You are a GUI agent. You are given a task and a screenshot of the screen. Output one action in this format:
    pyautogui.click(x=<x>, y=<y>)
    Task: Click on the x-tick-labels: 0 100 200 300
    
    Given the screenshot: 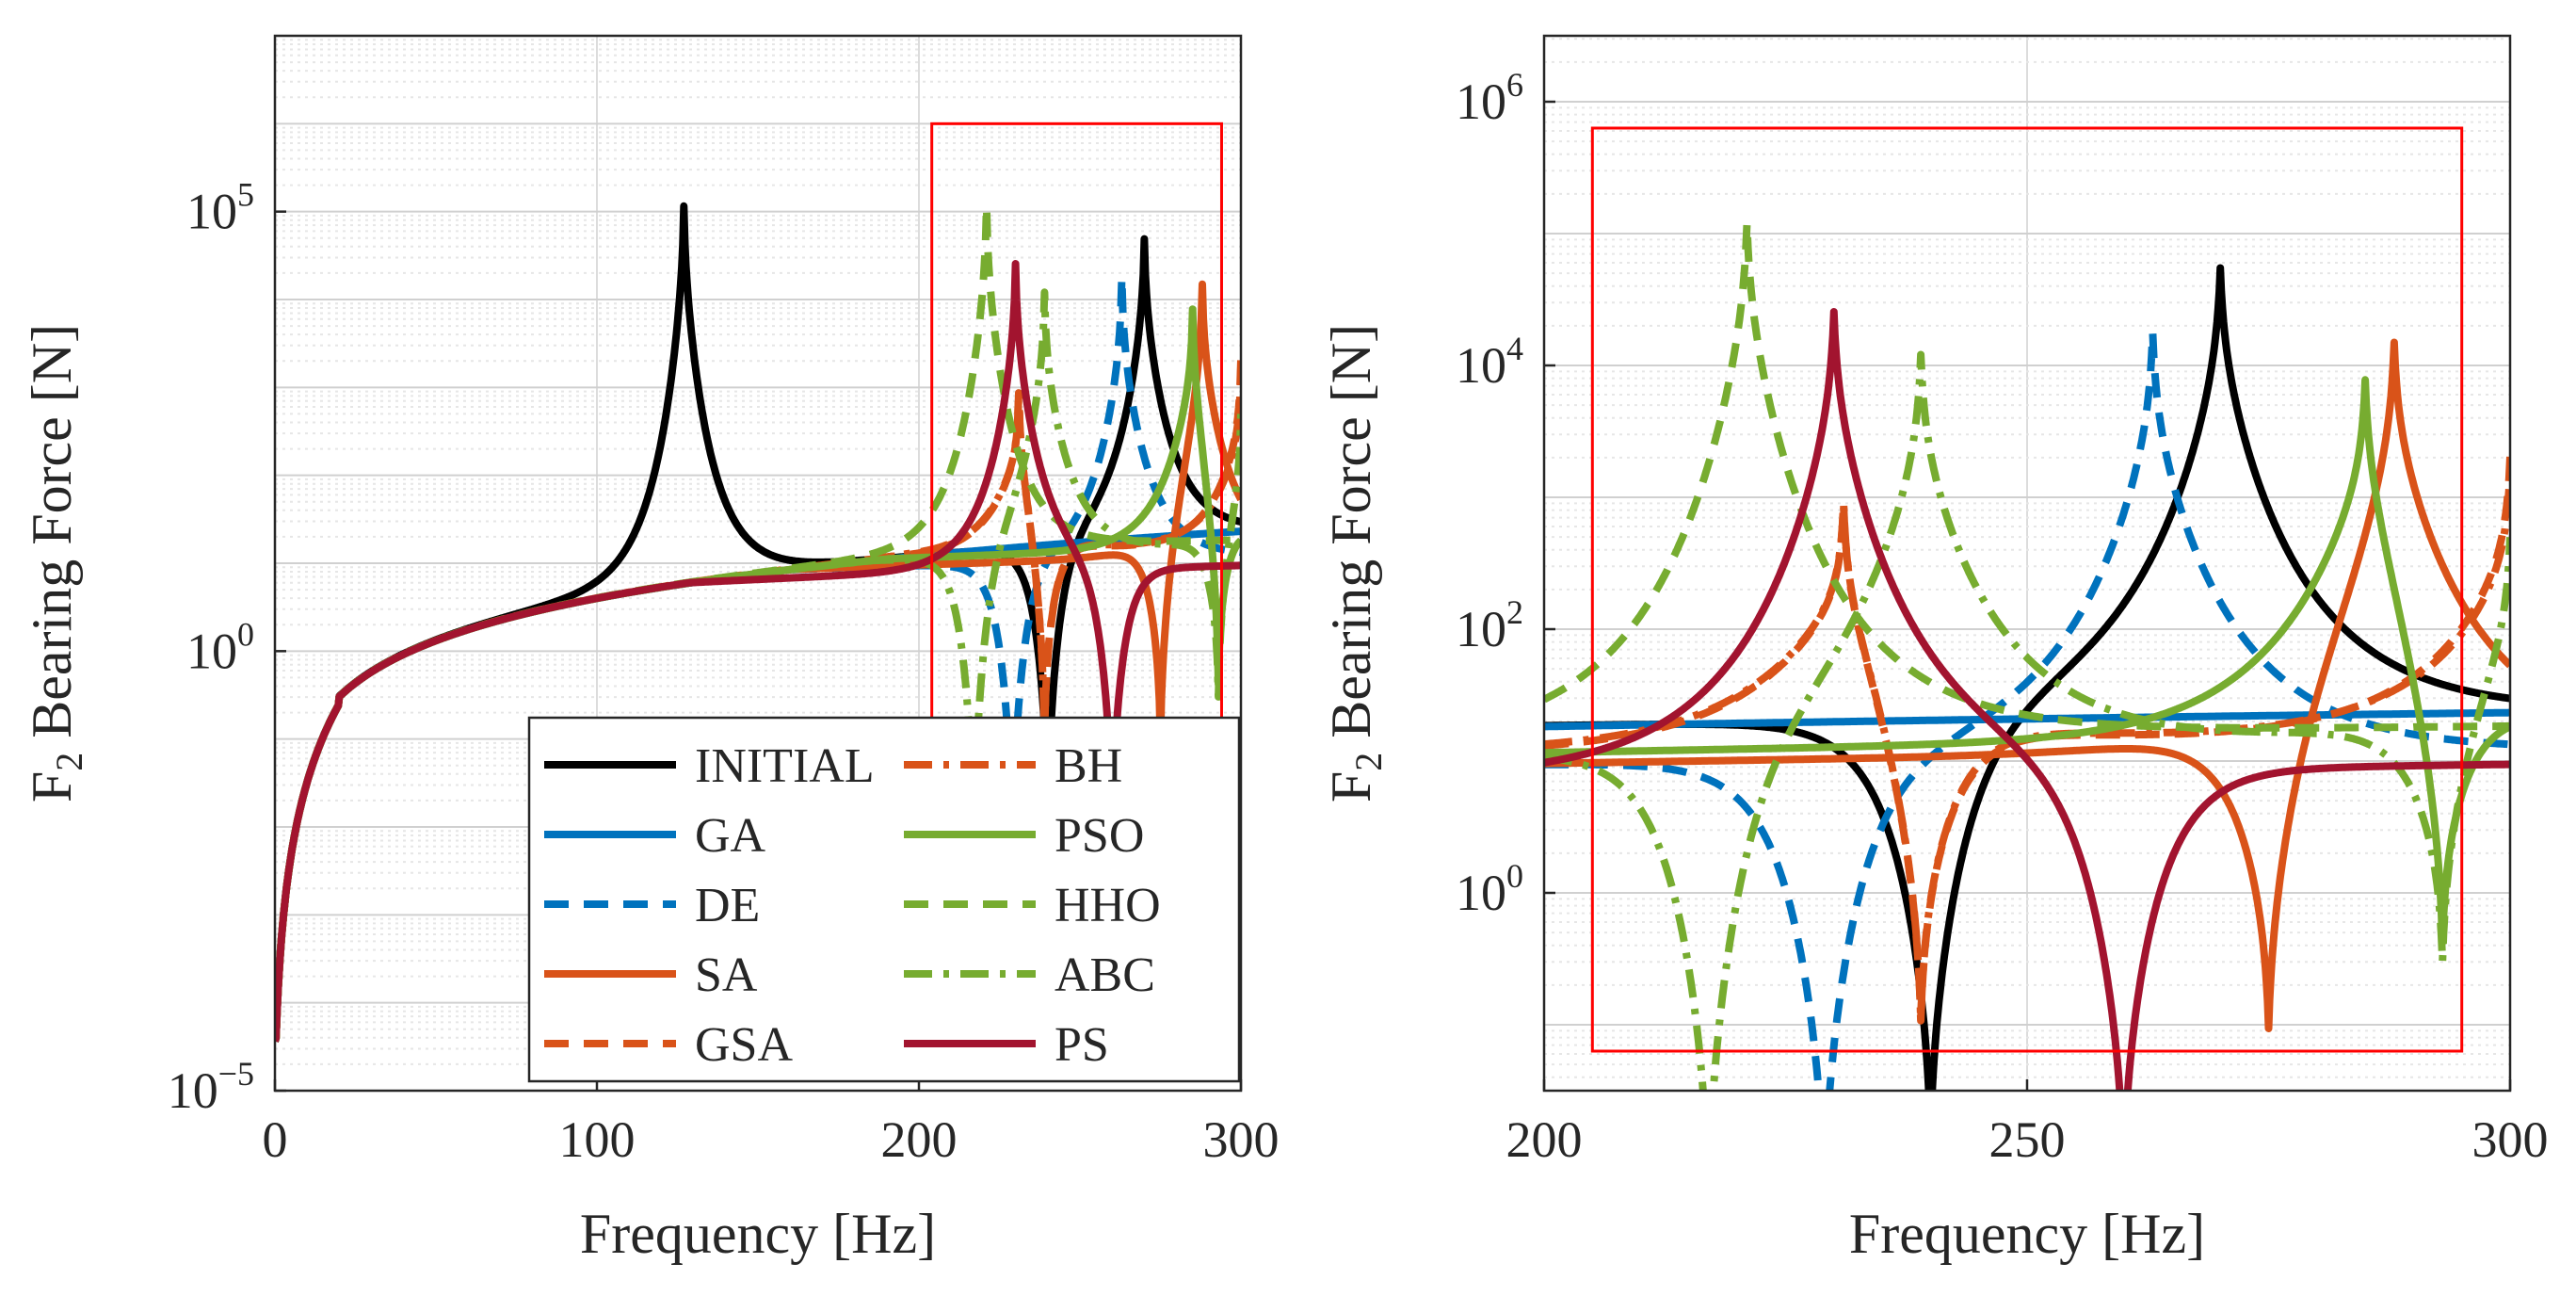 What is the action you would take?
    pyautogui.click(x=771, y=1139)
    